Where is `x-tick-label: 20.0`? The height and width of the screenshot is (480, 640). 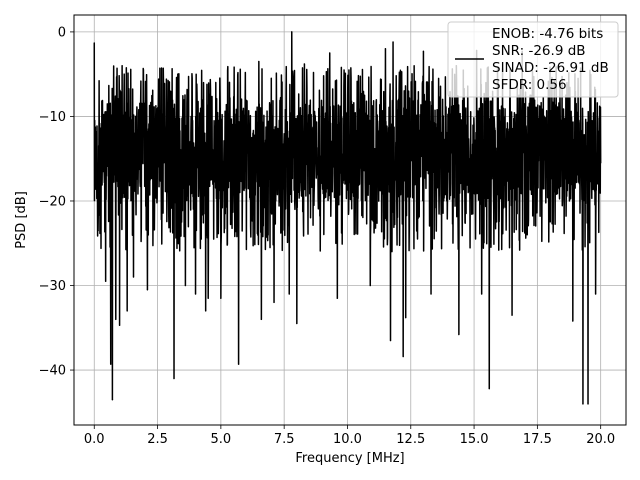
x-tick-label: 20.0 is located at coordinates (600, 439).